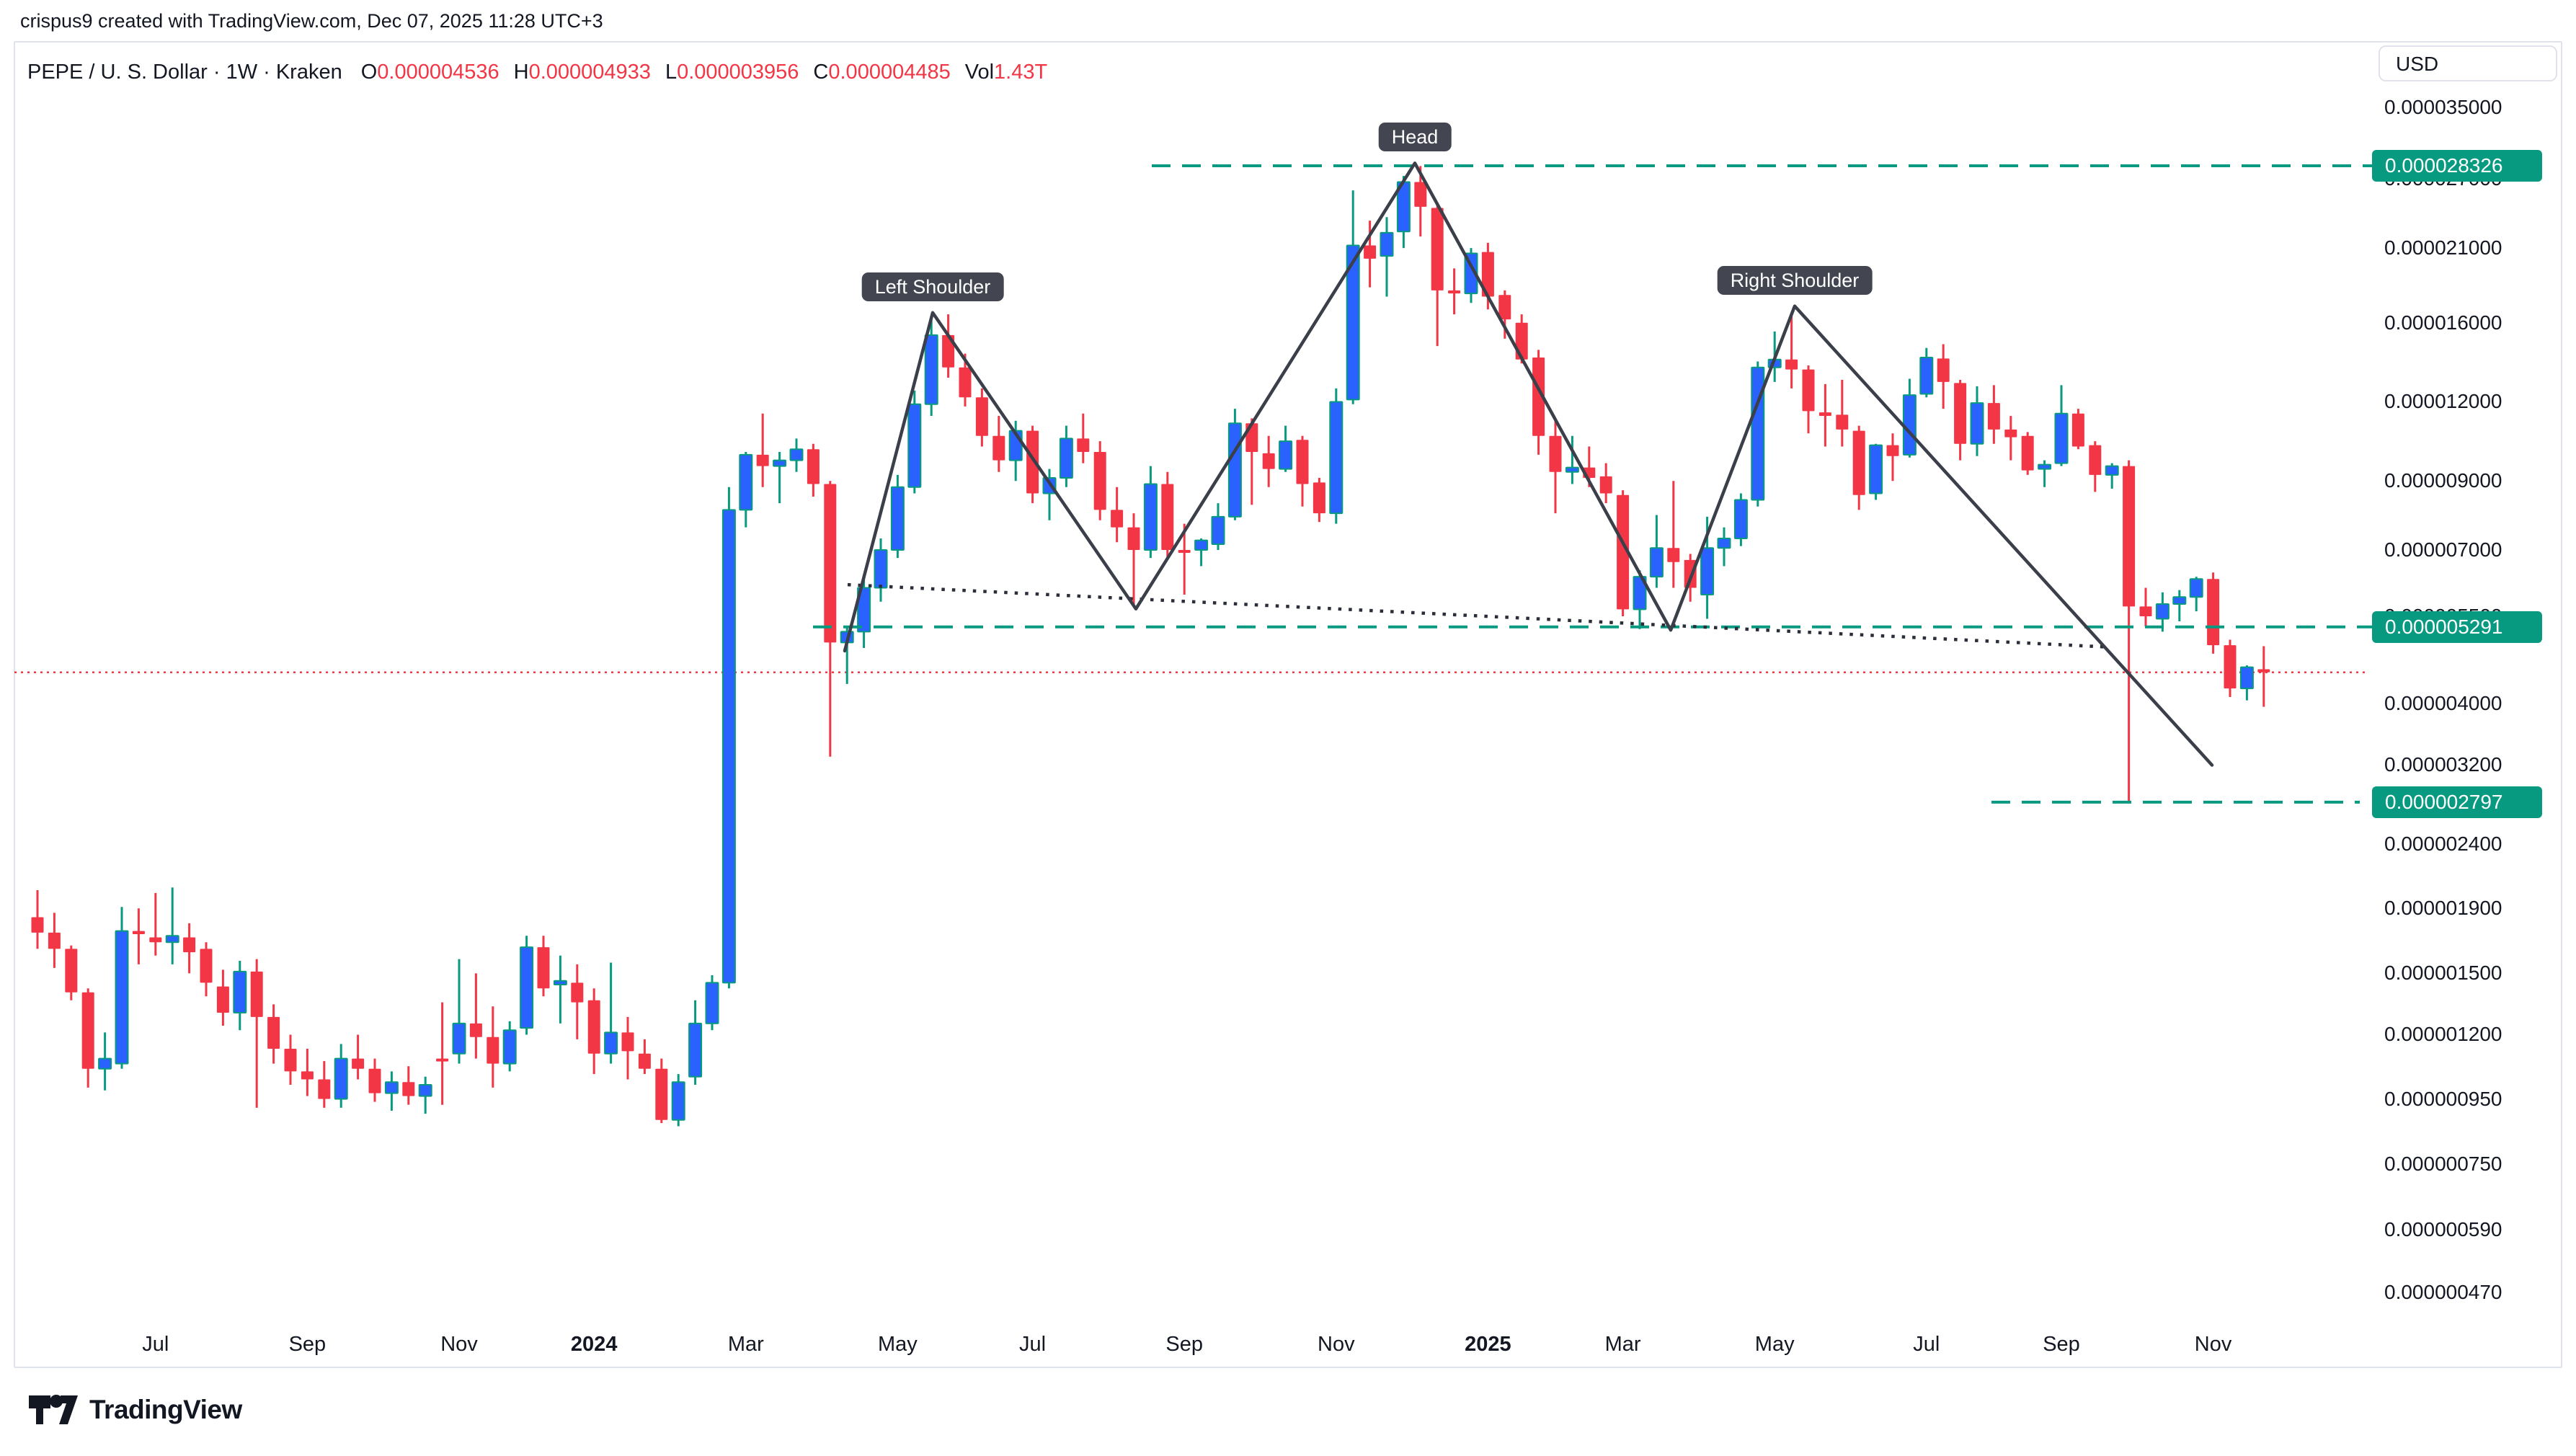  Describe the element at coordinates (1006, 72) in the screenshot. I see `volume-readout: Vol1.43T` at that location.